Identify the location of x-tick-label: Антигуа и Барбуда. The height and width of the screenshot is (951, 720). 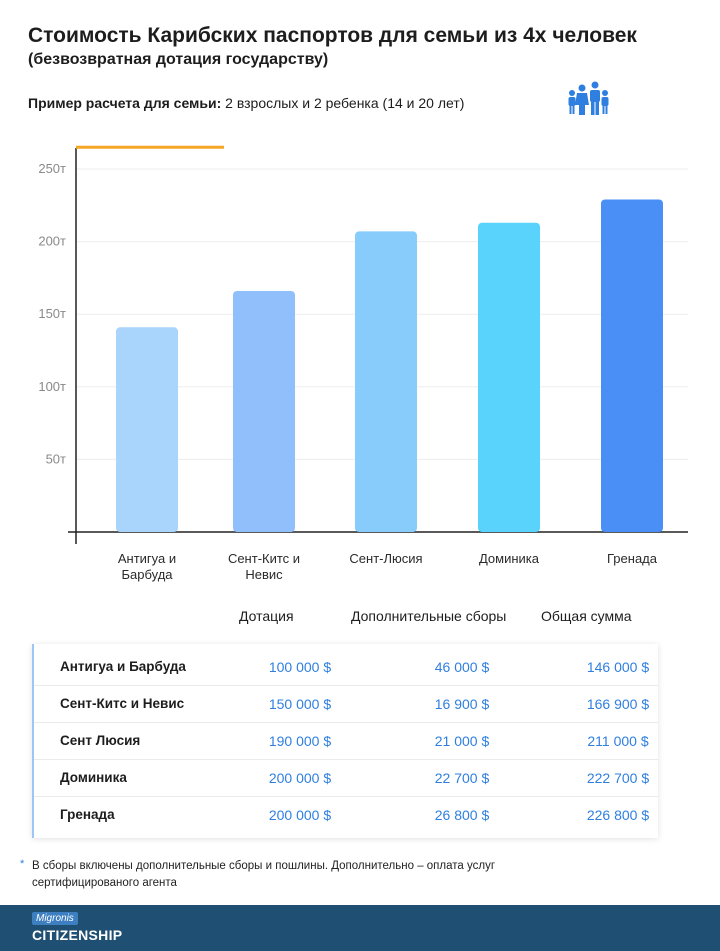
(147, 566).